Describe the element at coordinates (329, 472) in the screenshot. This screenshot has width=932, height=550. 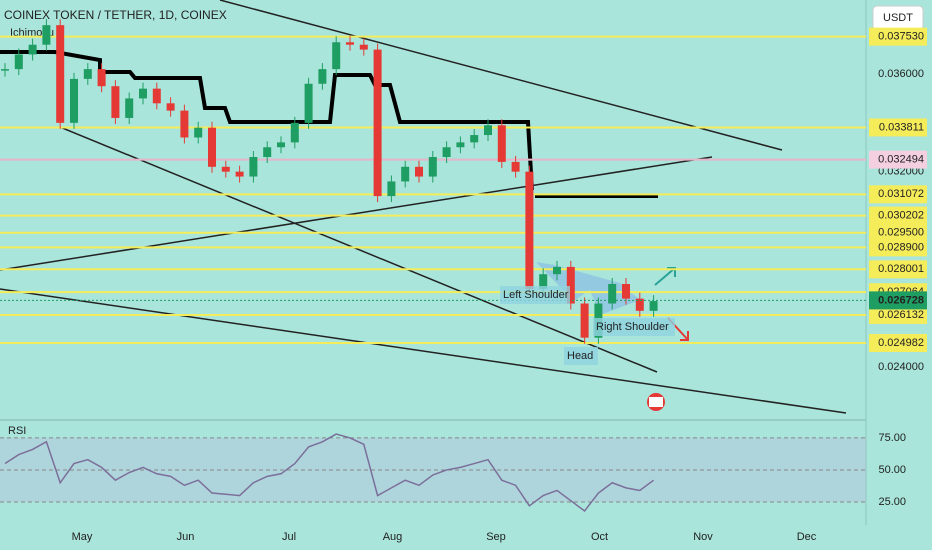
I see `rsi-line` at that location.